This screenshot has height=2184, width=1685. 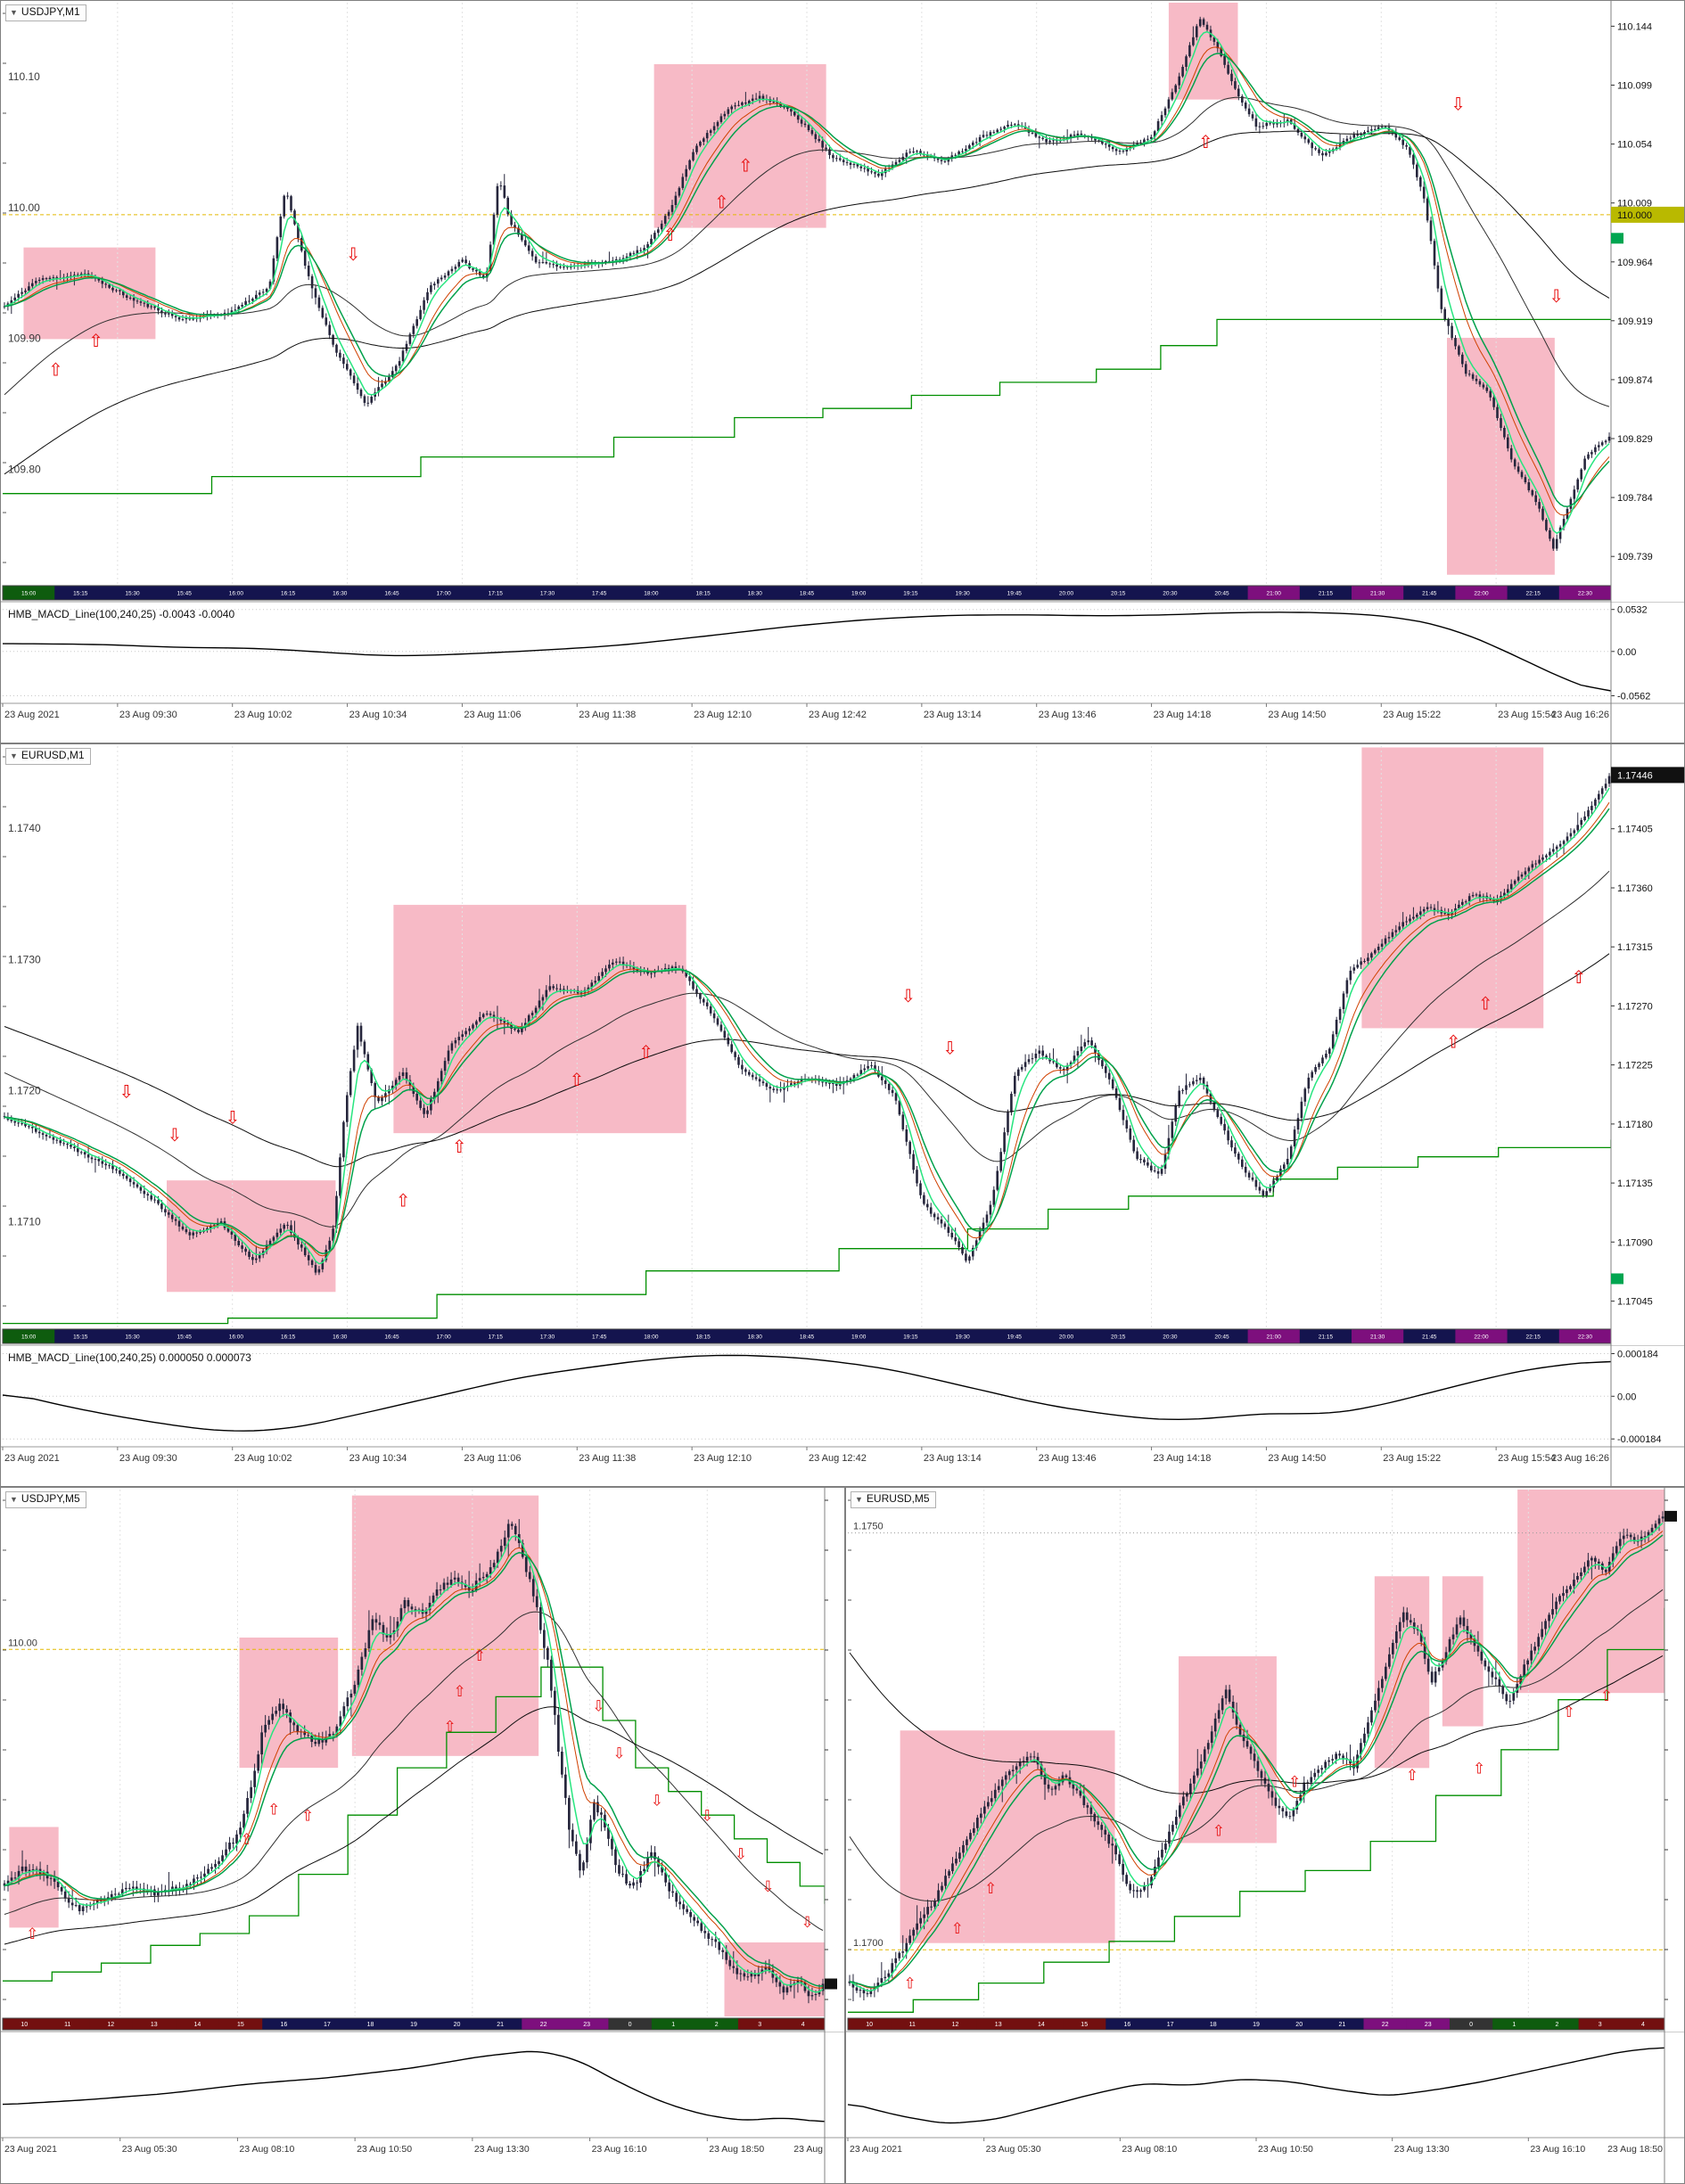 I want to click on indicator-scale-label: -0.0562, so click(x=1634, y=697).